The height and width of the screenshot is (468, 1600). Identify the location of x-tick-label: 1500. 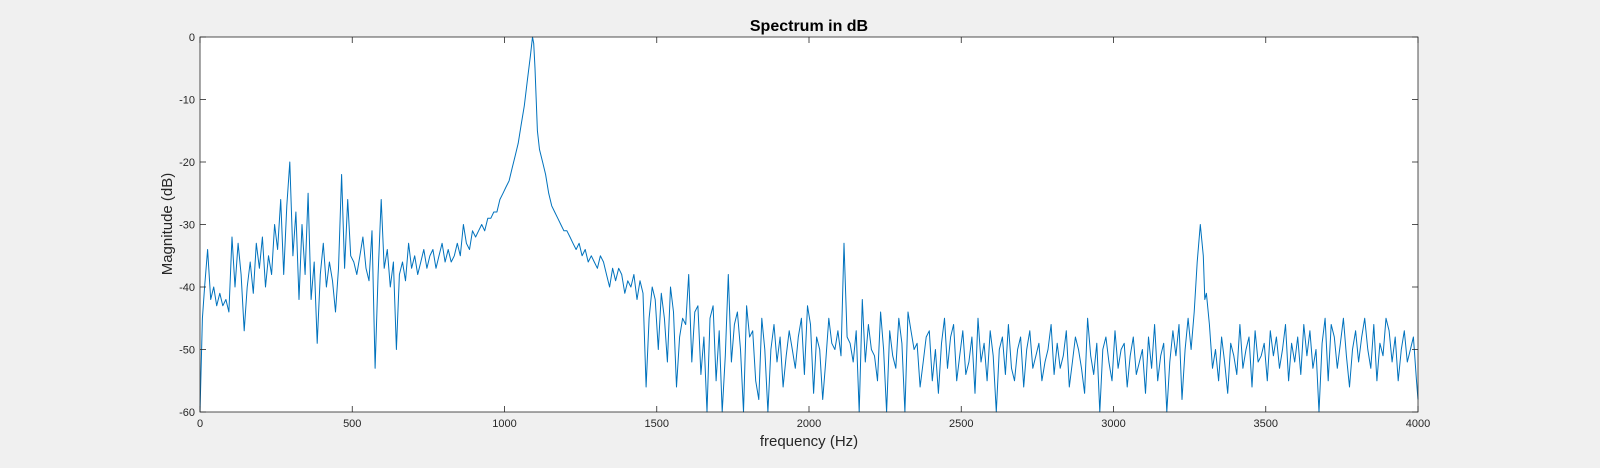
(657, 424).